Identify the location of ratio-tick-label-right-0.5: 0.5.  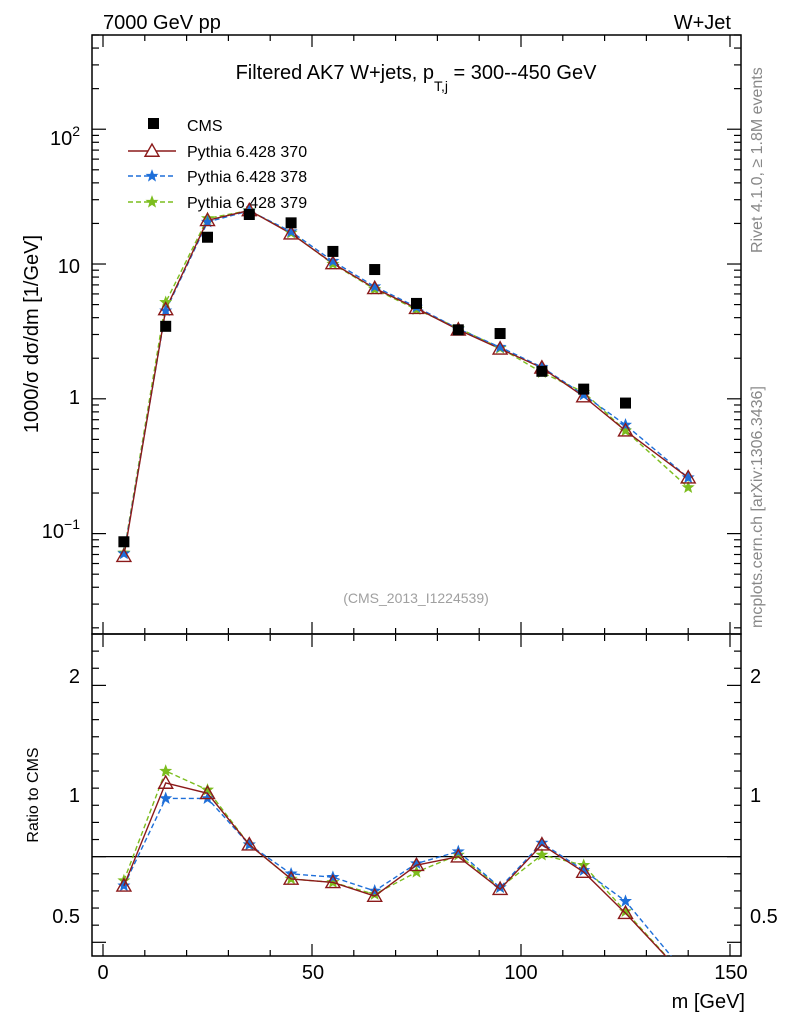
(764, 917).